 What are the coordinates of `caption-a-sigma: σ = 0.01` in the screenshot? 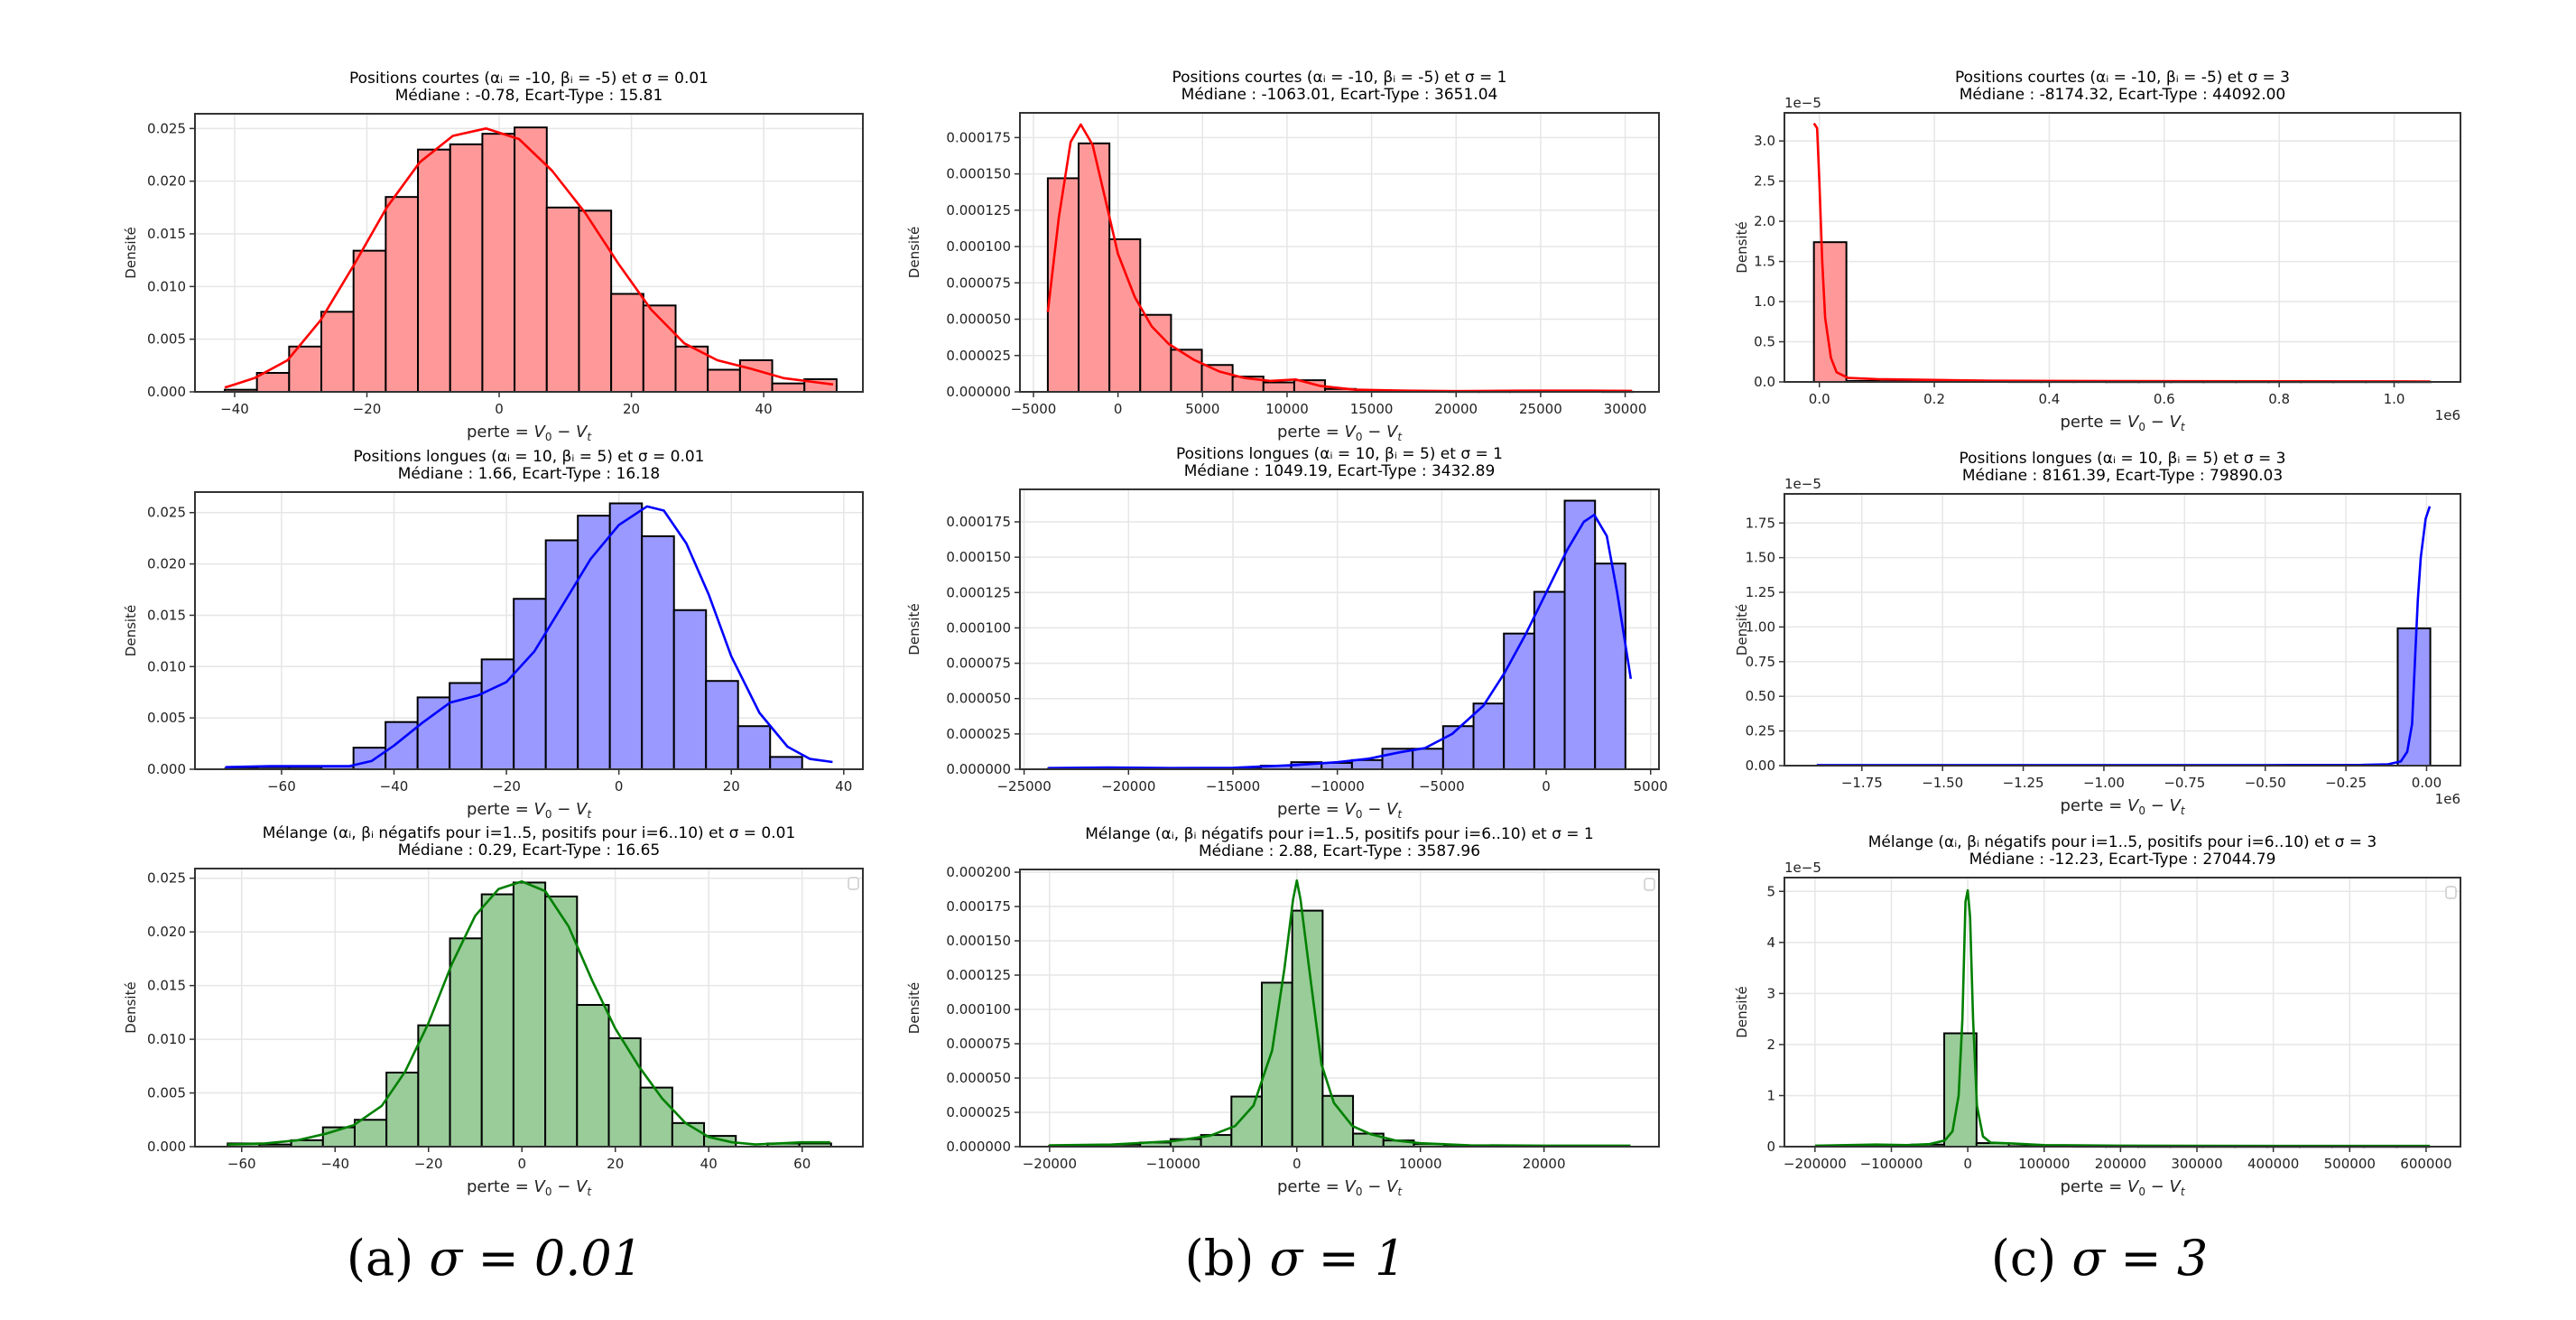 It's located at (536, 1258).